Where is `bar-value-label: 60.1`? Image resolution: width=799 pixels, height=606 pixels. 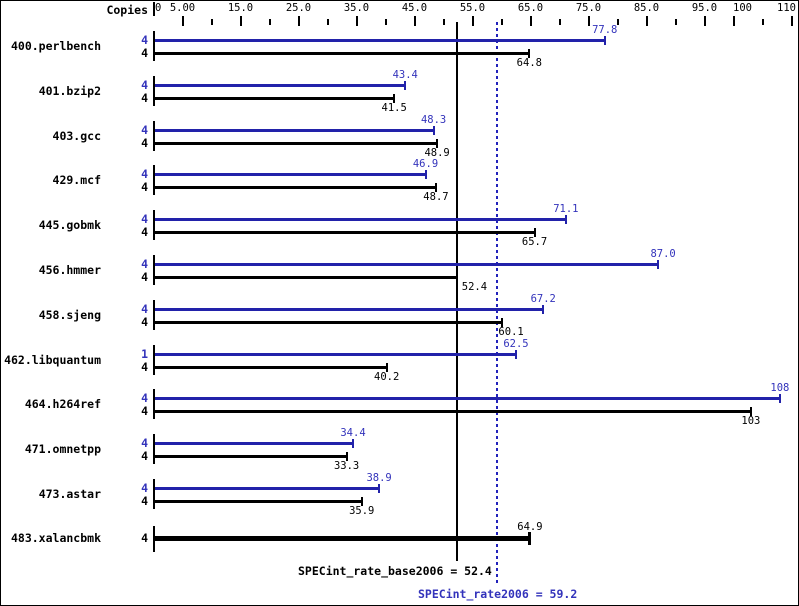 bar-value-label: 60.1 is located at coordinates (511, 331).